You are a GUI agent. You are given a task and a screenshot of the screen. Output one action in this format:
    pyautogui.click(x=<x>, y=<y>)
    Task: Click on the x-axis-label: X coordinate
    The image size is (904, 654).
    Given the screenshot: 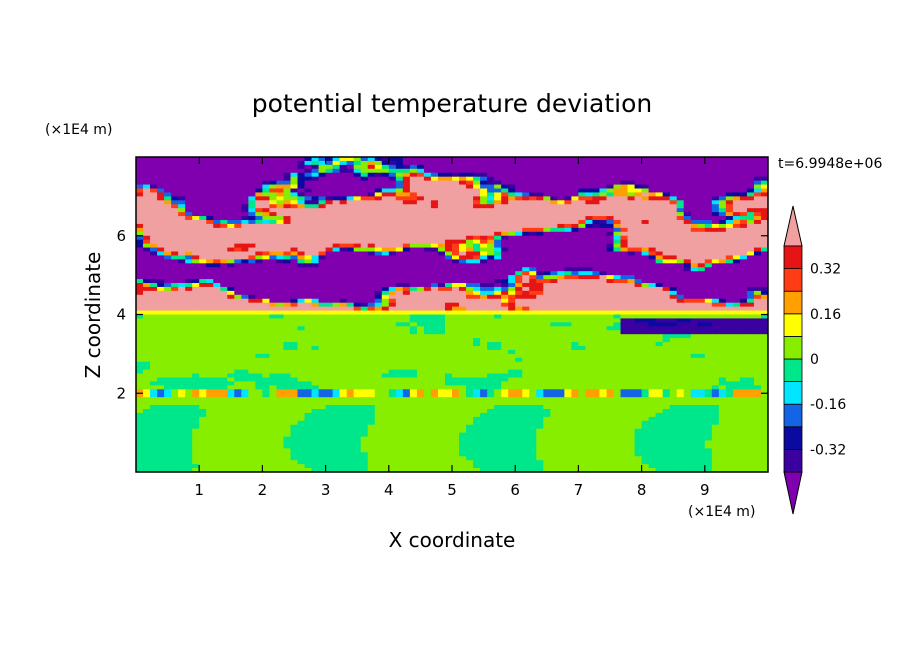 What is the action you would take?
    pyautogui.click(x=452, y=540)
    